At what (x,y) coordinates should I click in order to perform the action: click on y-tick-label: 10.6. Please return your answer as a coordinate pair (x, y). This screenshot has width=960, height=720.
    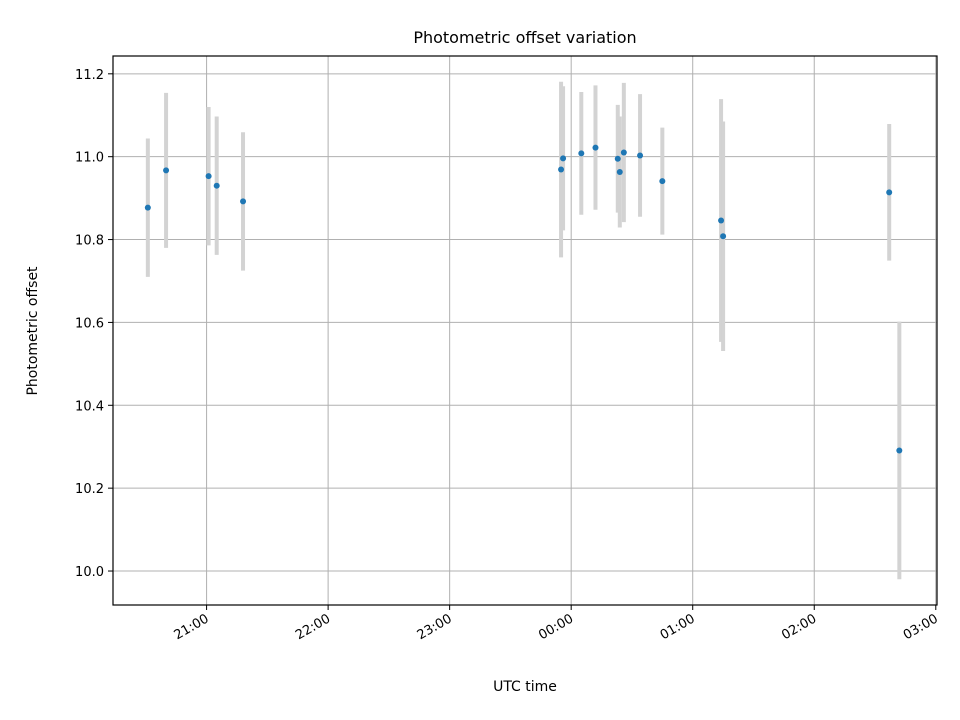
    Looking at the image, I should click on (89, 323).